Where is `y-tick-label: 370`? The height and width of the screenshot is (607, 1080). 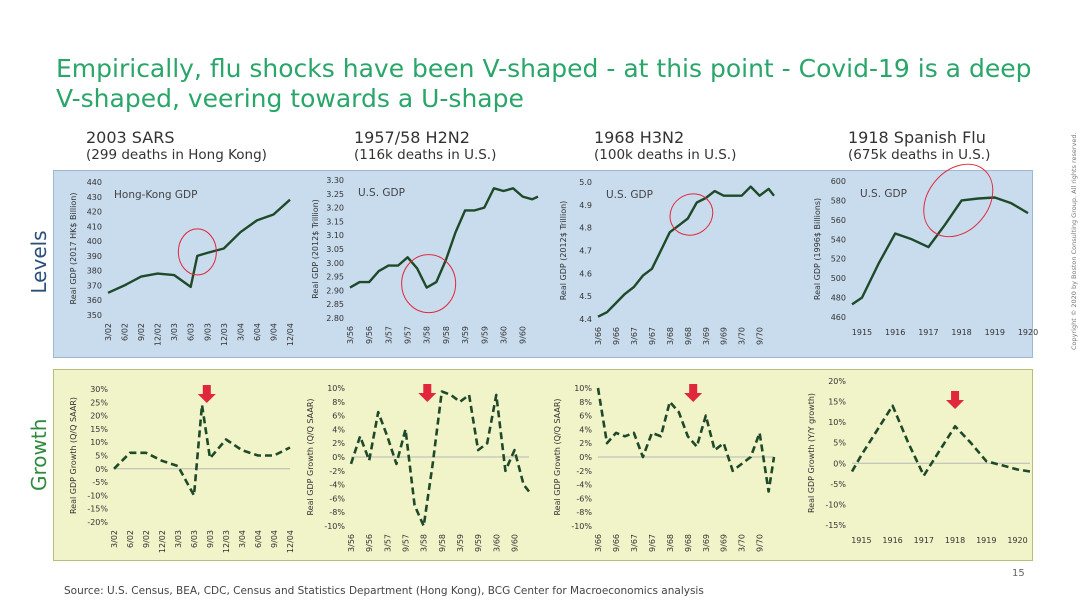
y-tick-label: 370 is located at coordinates (94, 285).